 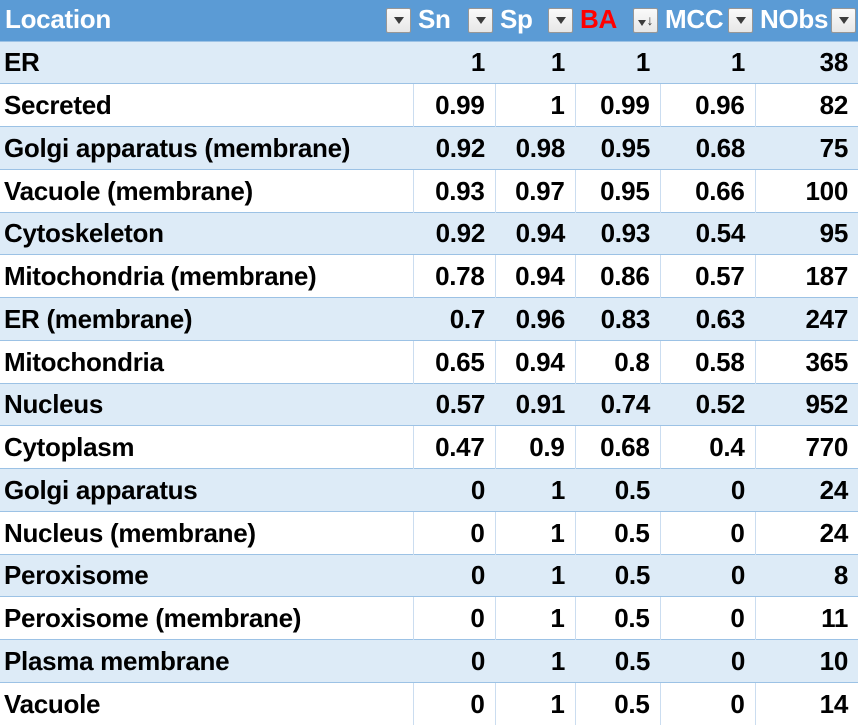 I want to click on cell-location: Plasma membrane, so click(x=206, y=661).